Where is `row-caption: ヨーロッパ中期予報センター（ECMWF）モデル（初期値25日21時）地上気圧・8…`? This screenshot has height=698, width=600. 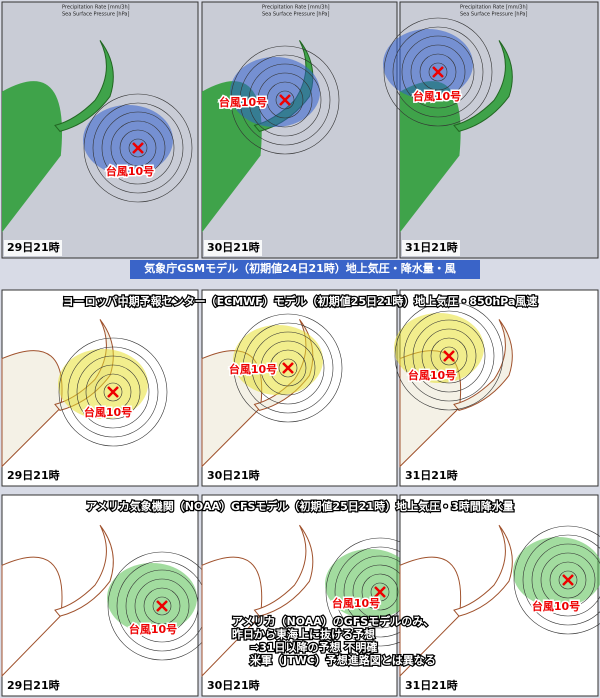 row-caption: ヨーロッパ中期予報センター（ECMWF）モデル（初期値25日21時）地上気圧・8… is located at coordinates (300, 301).